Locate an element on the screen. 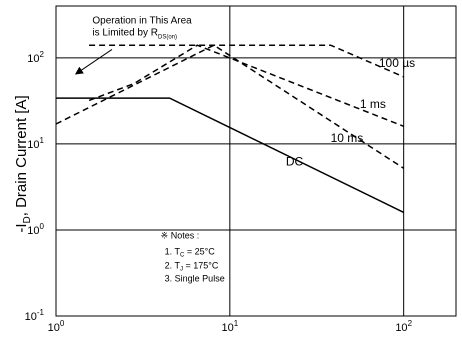 This screenshot has height=341, width=462. note-case-temperature: 1. TC = 25°C is located at coordinates (190, 252).